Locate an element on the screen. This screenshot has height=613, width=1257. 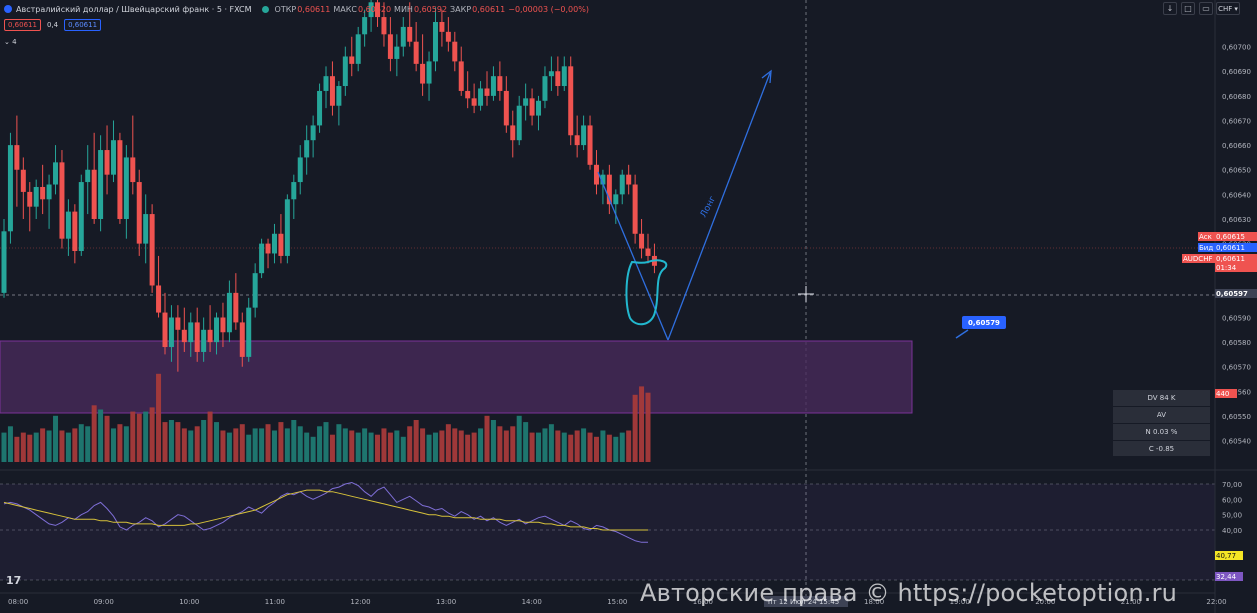
oscillator-ma-line is located at coordinates (325, 510).